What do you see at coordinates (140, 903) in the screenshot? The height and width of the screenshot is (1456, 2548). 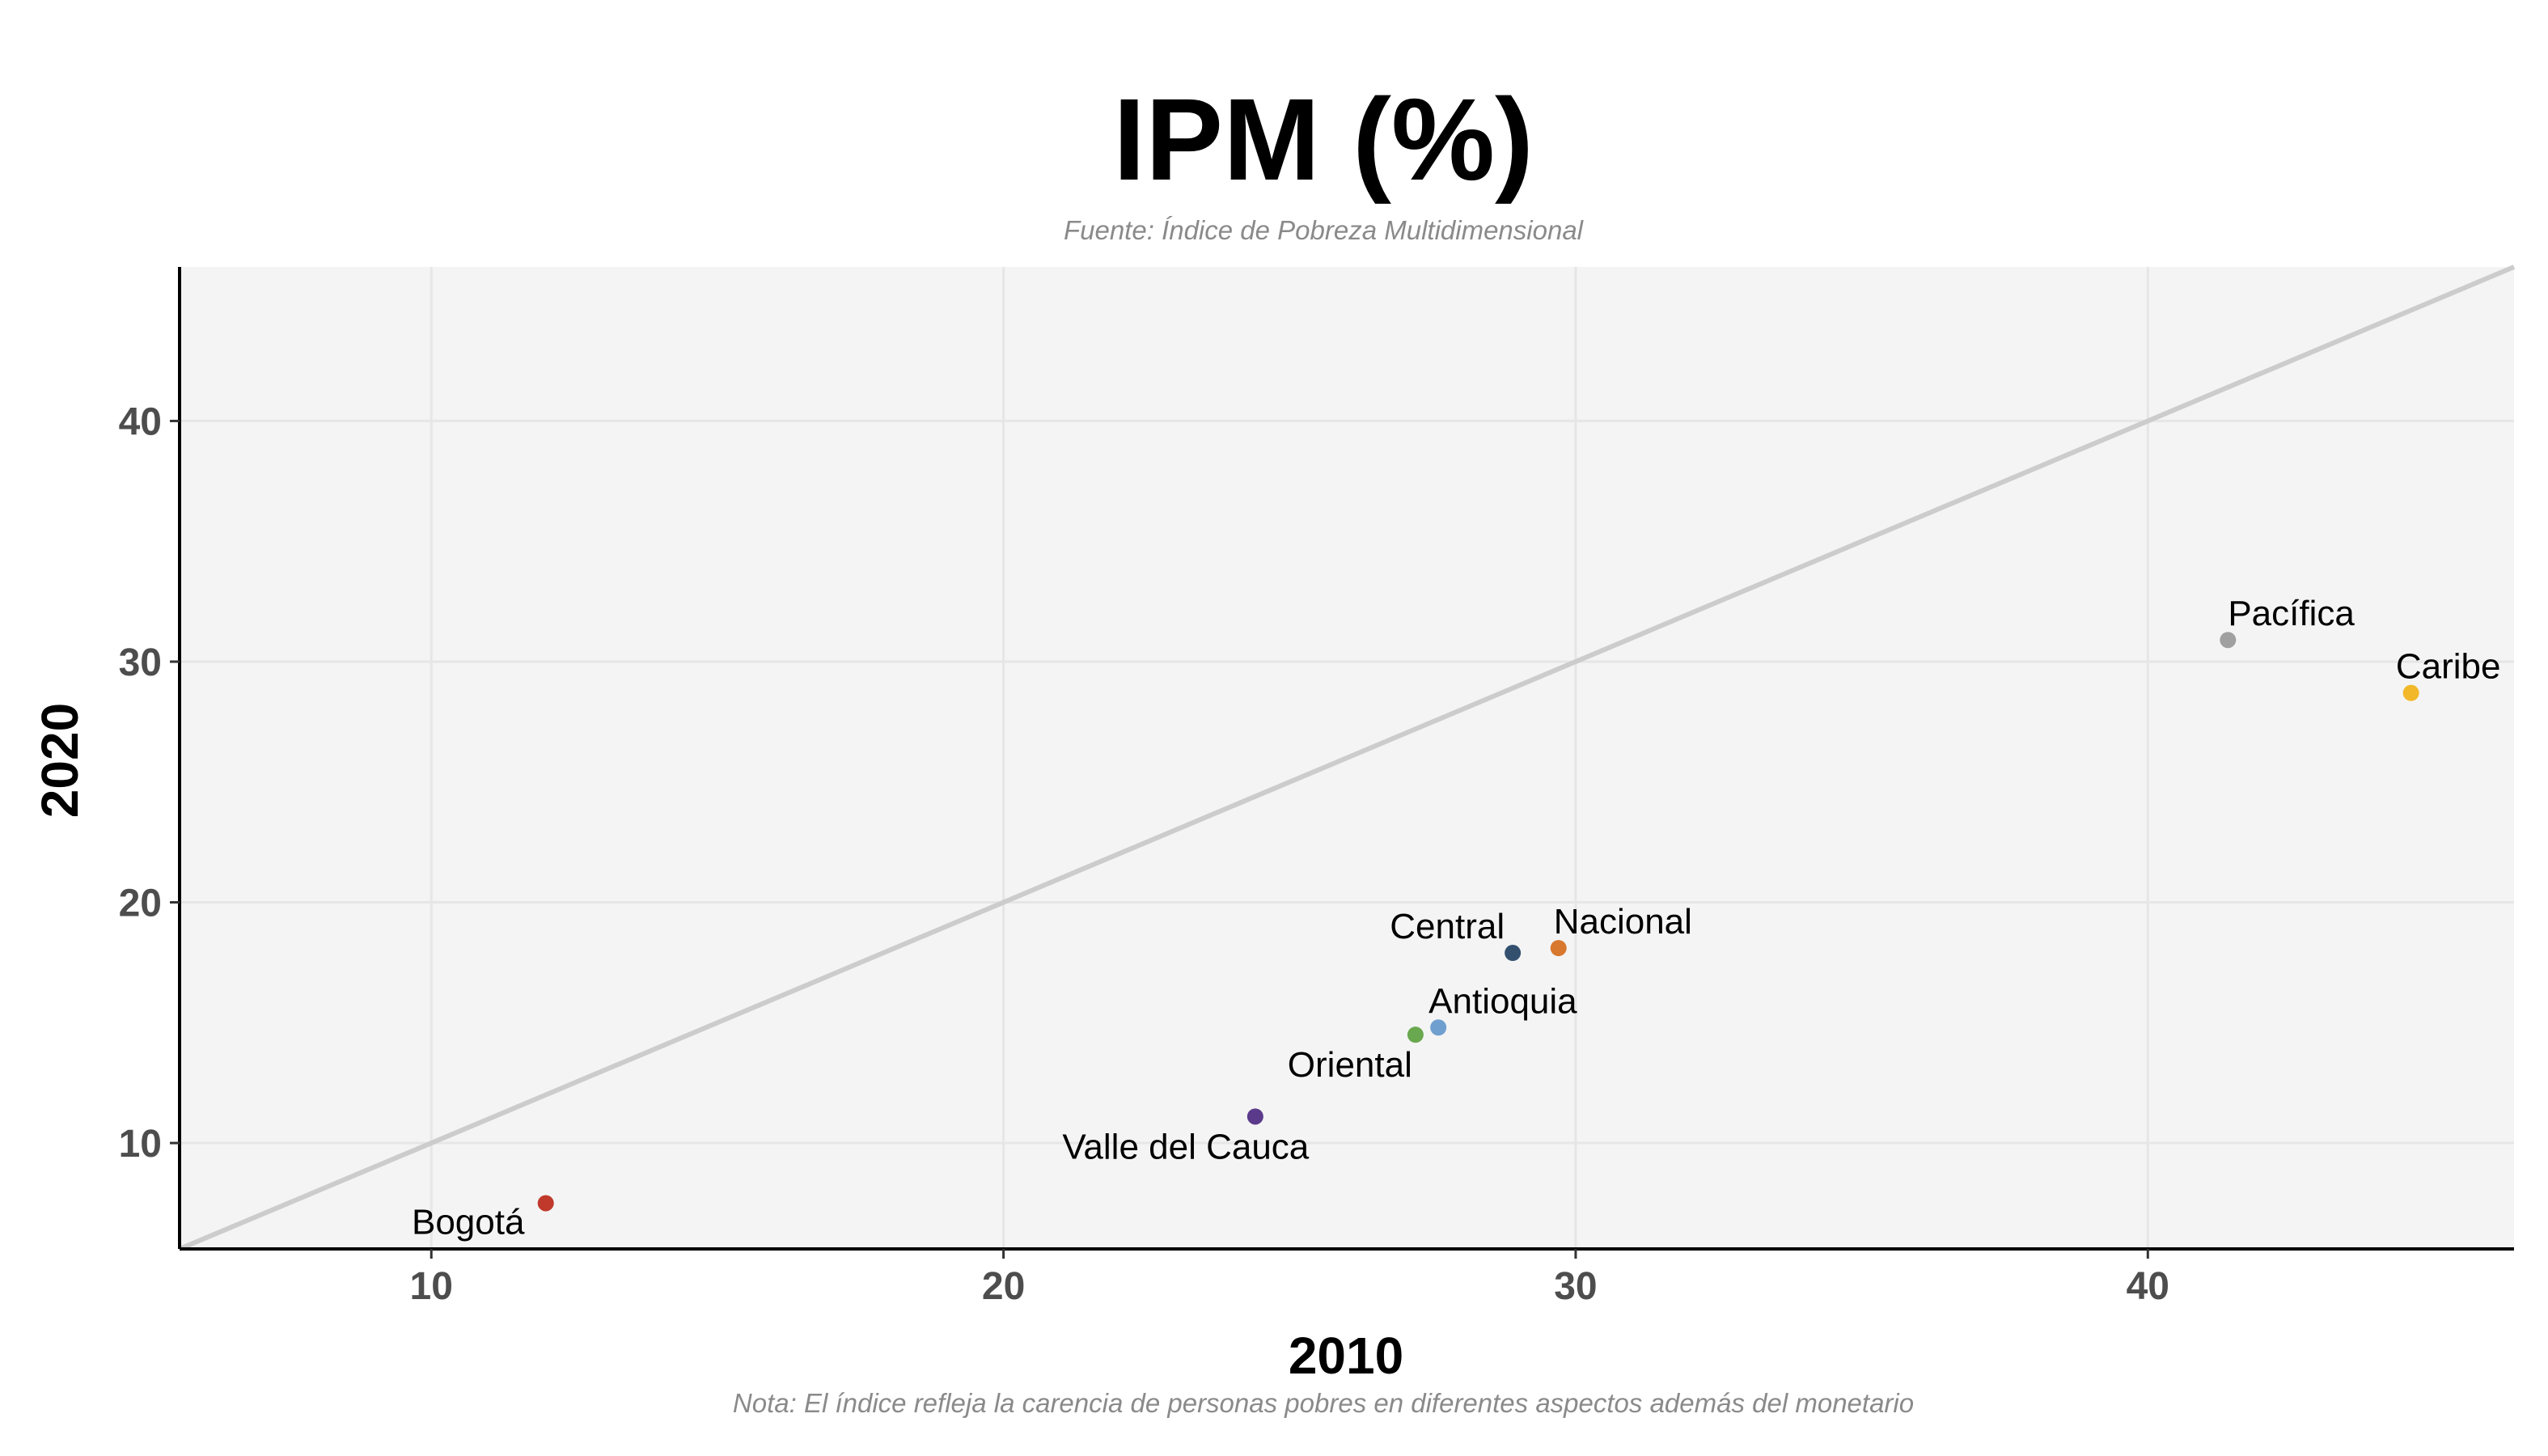 I see `y-tick-label: 20` at bounding box center [140, 903].